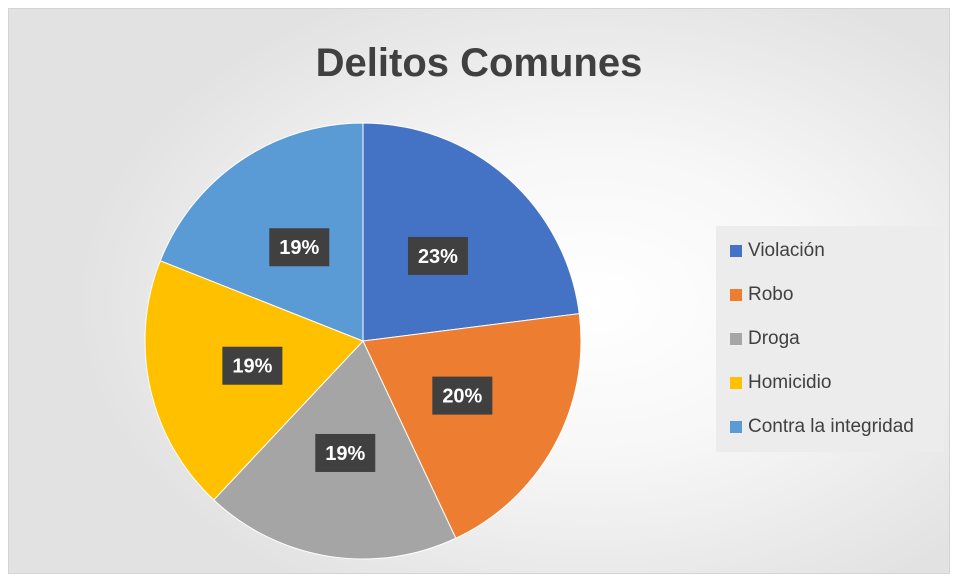 This screenshot has width=958, height=580. I want to click on data-label-text: 23%, so click(438, 257).